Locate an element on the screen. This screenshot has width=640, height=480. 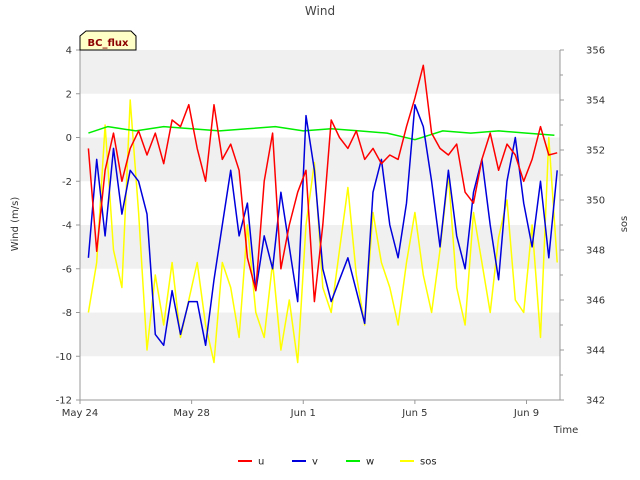
y2-tick-label: 344 is located at coordinates (595, 351).